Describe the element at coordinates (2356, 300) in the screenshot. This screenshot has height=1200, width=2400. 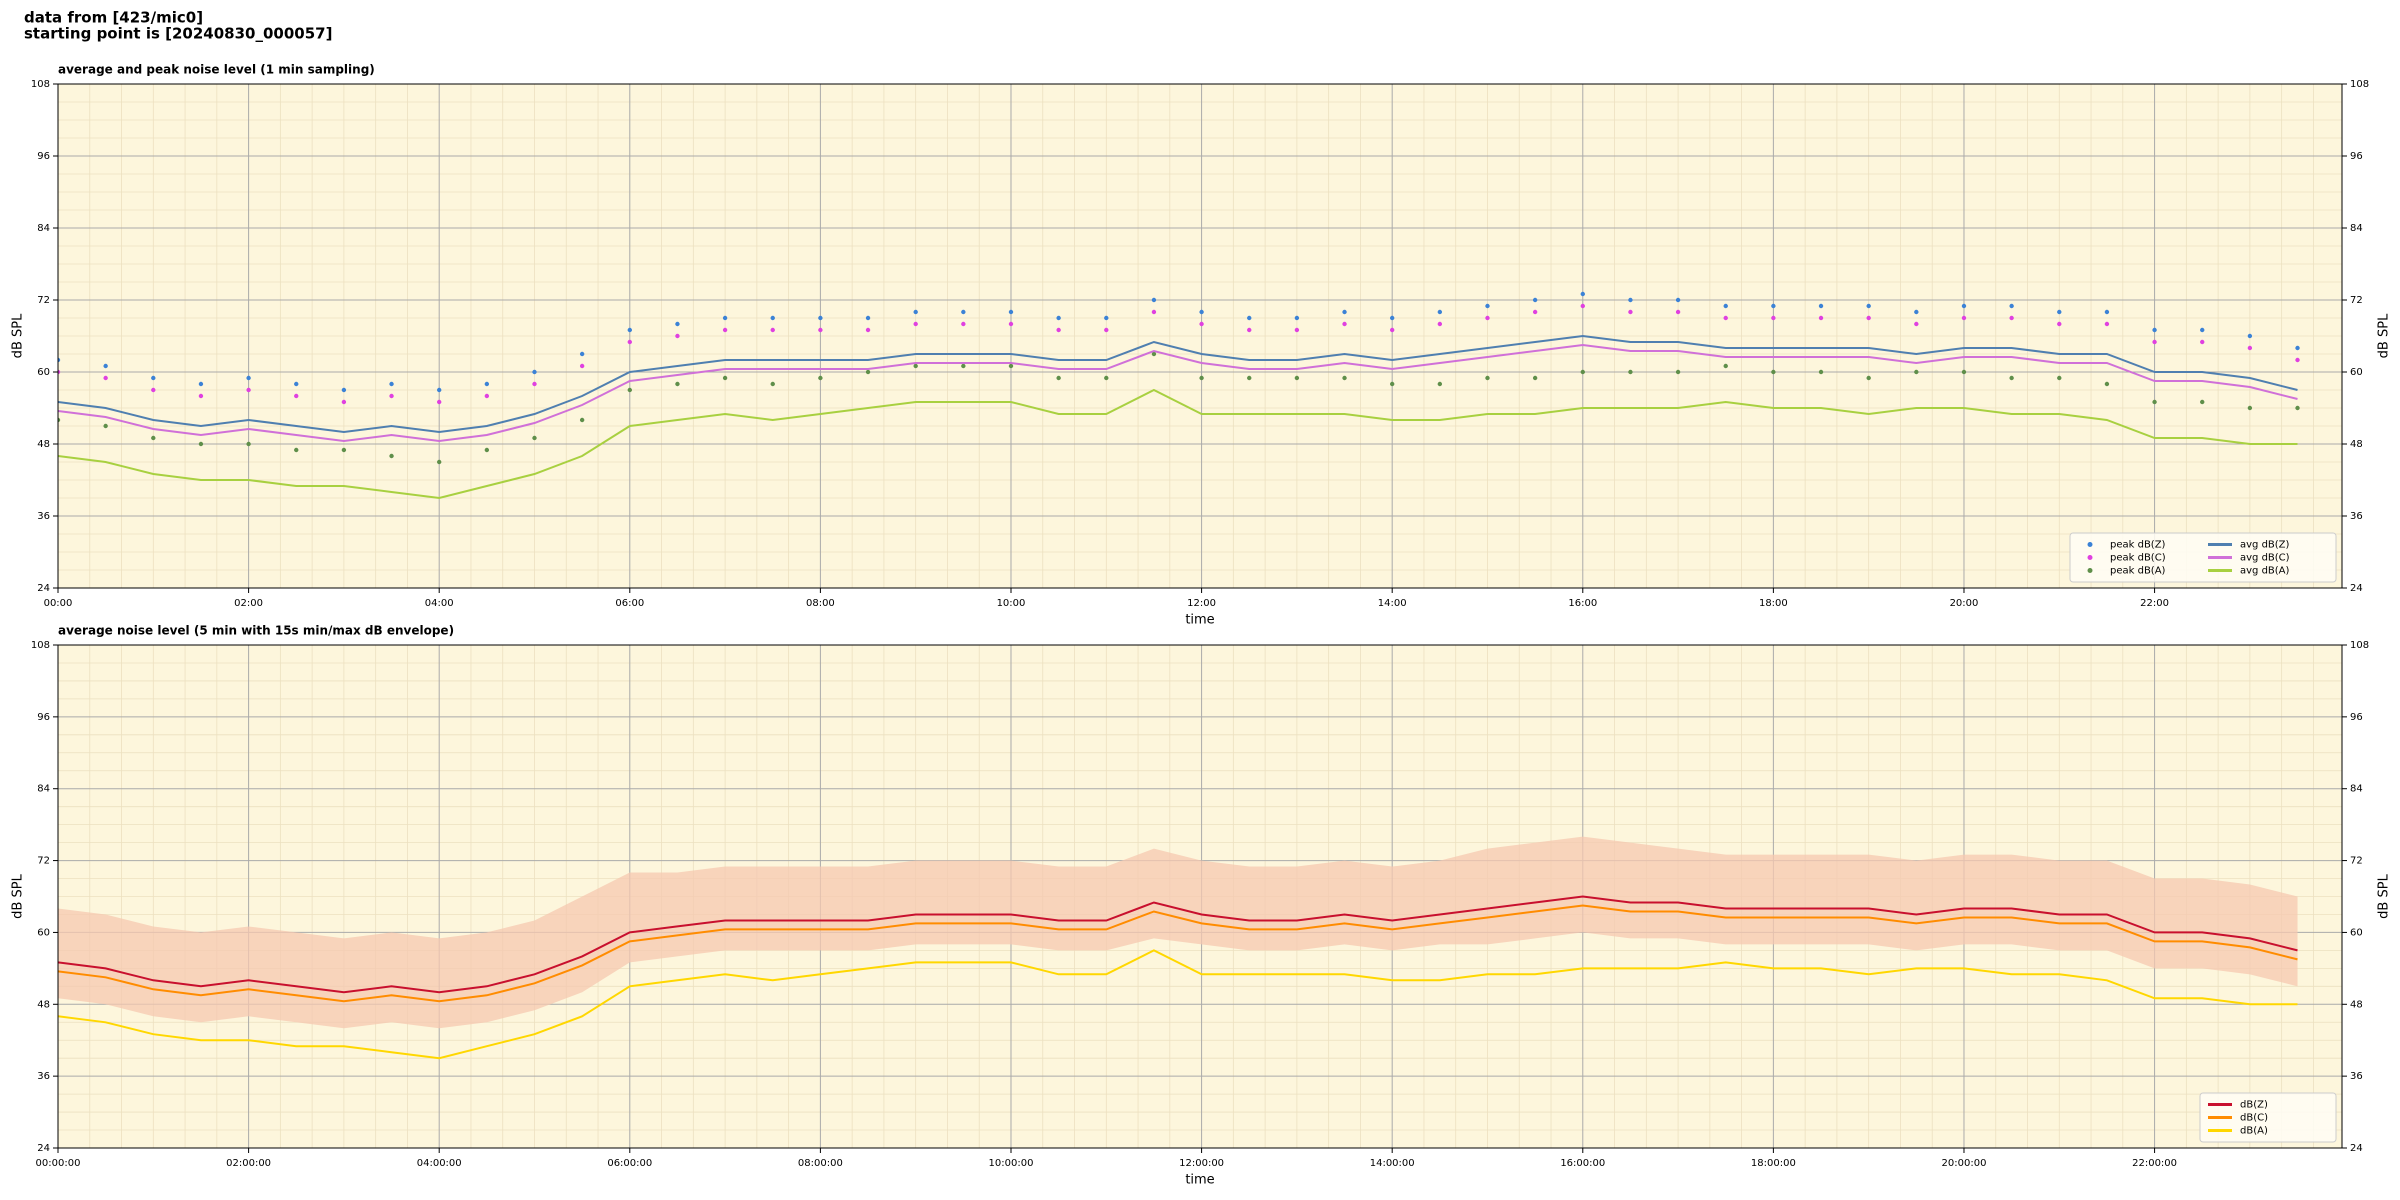
I see `y-tick-label: 72` at that location.